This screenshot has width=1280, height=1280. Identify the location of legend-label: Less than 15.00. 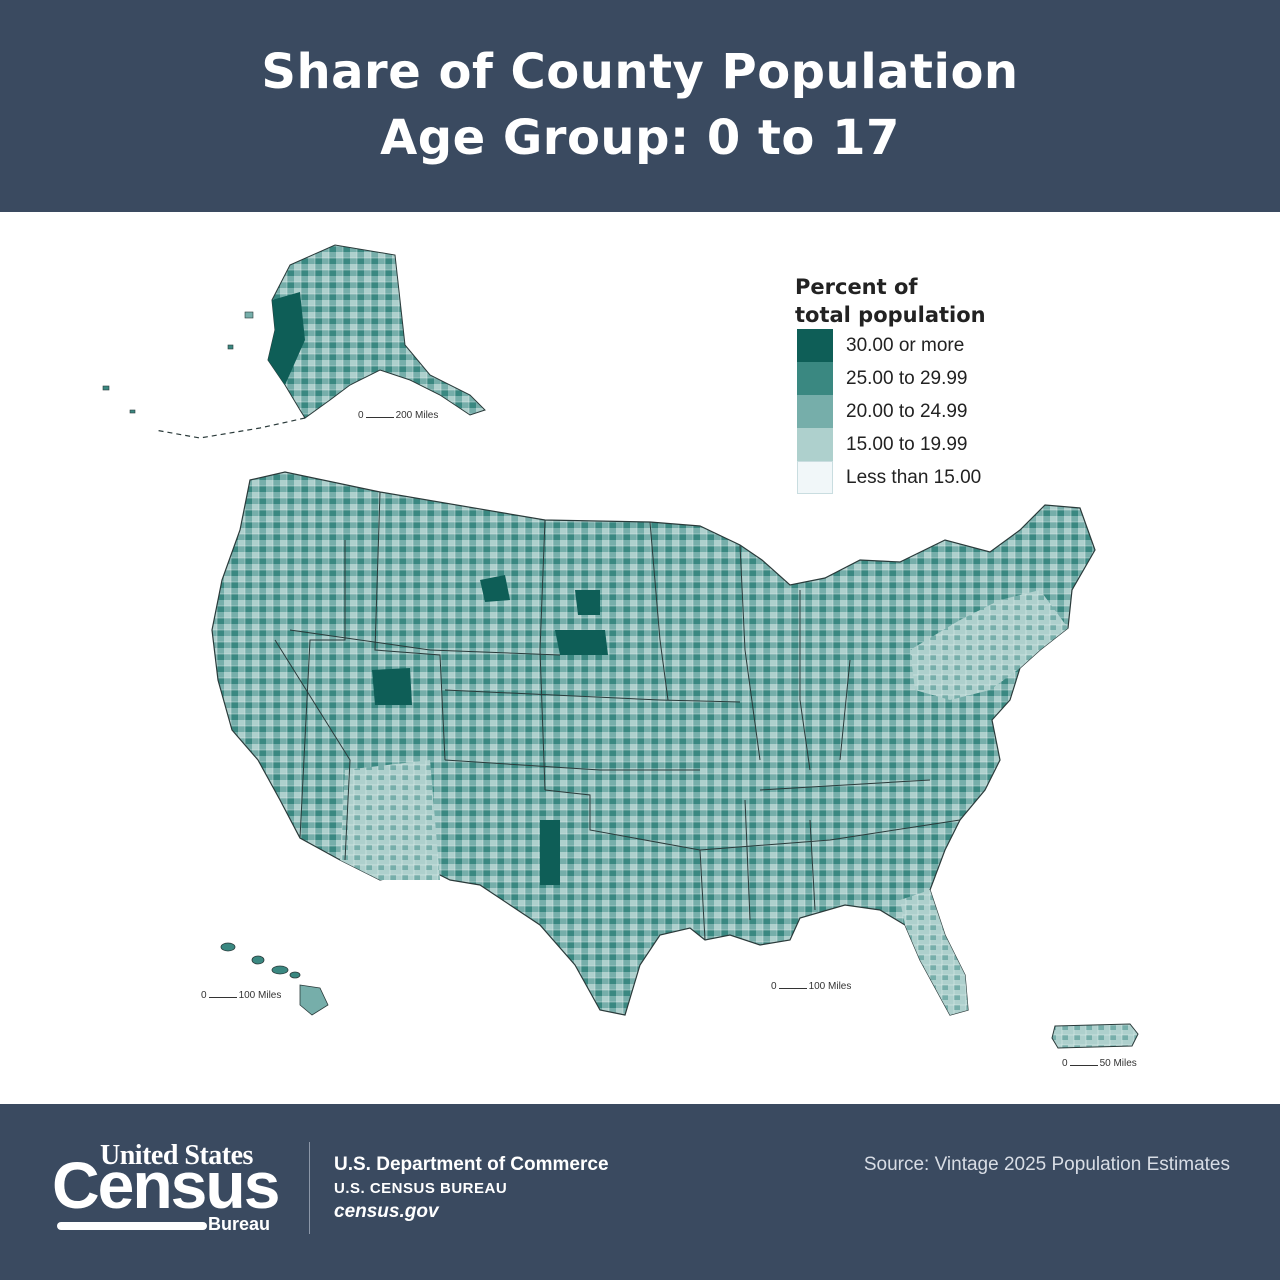
(914, 477).